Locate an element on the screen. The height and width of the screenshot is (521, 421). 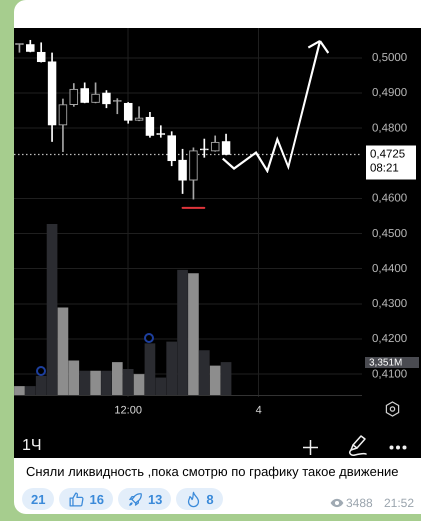
x-tick-label: 4 is located at coordinates (259, 410).